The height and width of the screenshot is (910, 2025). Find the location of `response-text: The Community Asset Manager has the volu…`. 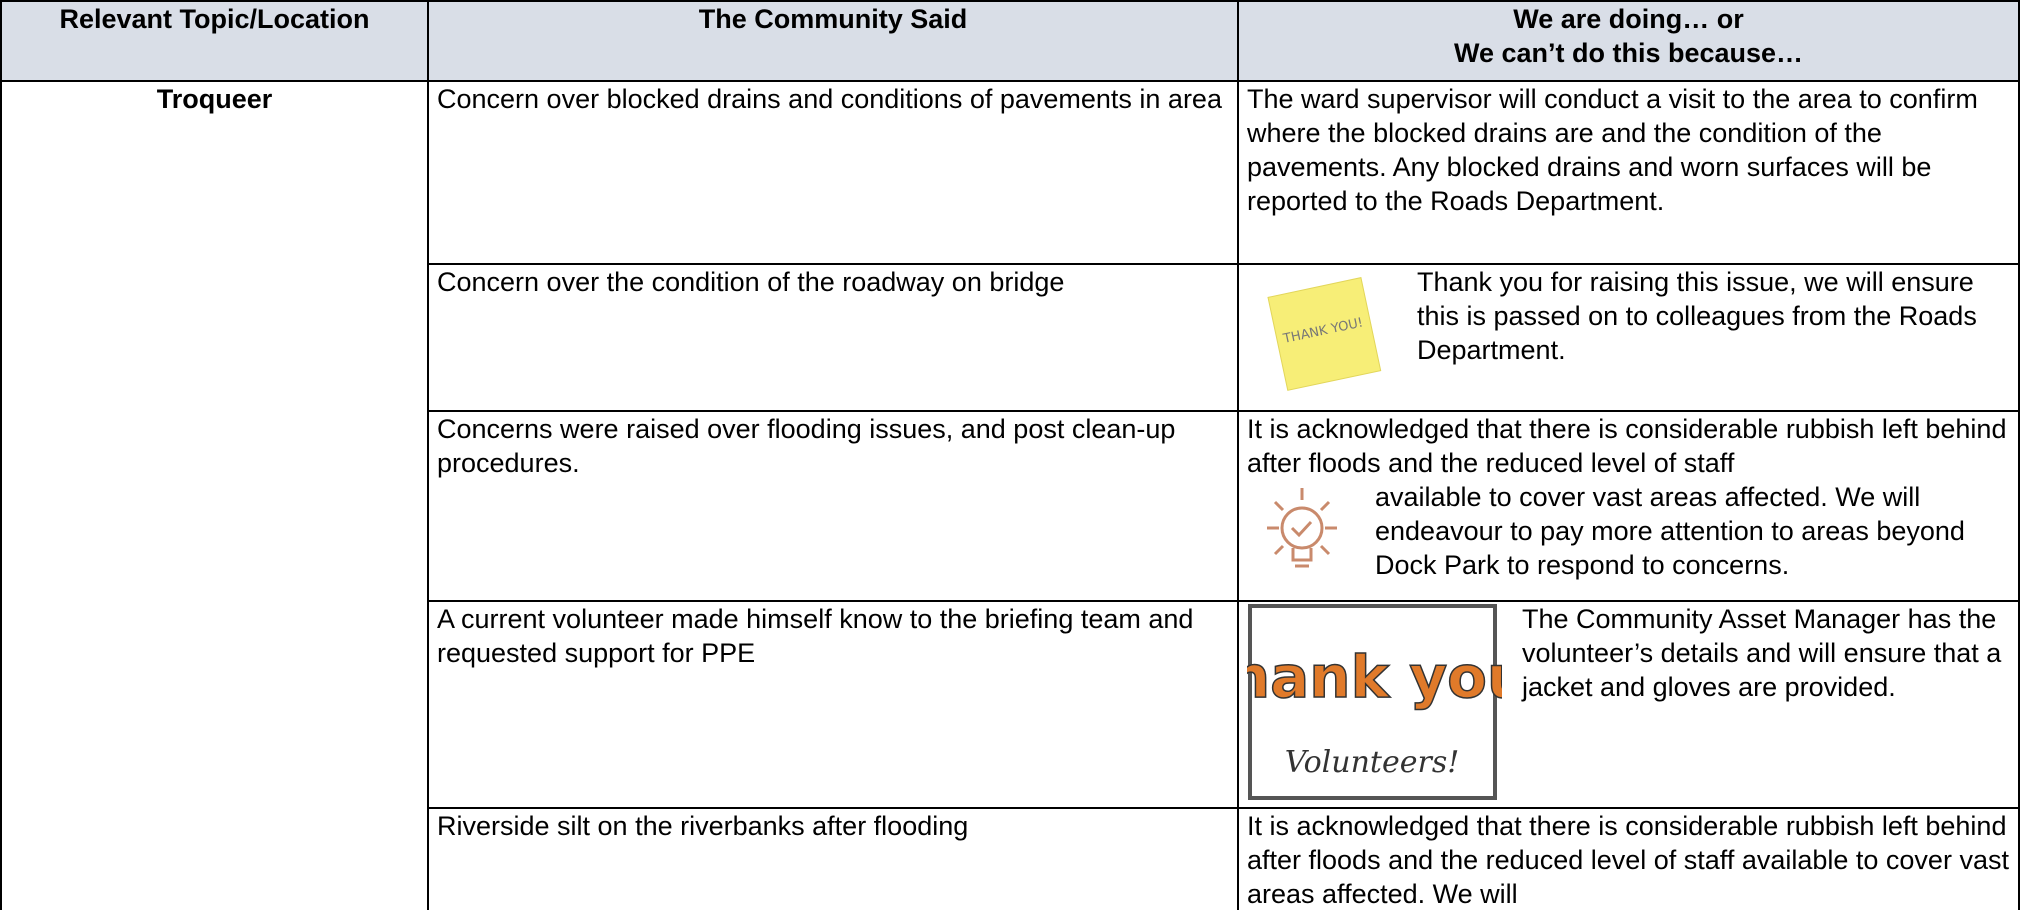

response-text: The Community Asset Manager has the volu… is located at coordinates (1762, 653).